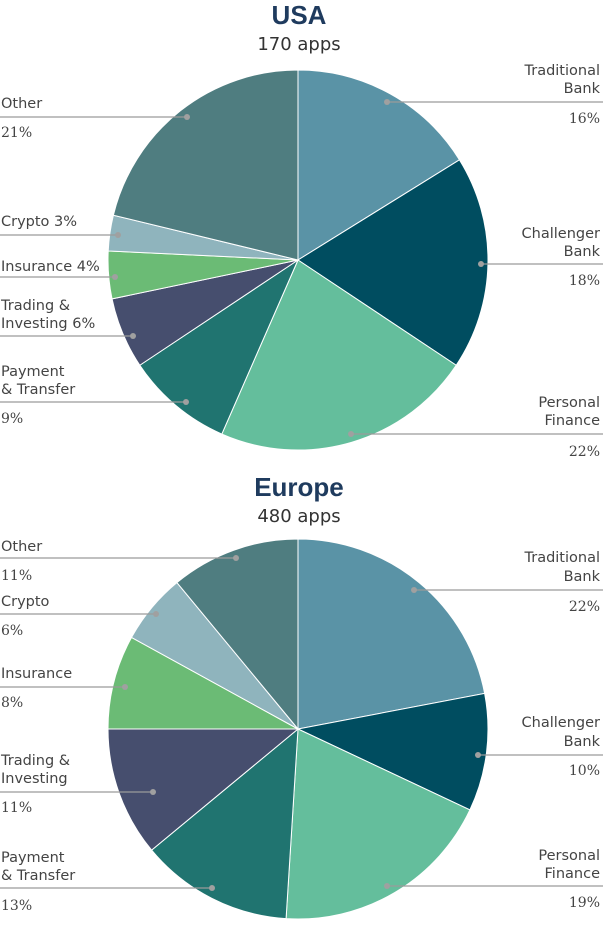 The height and width of the screenshot is (949, 603). Describe the element at coordinates (48, 324) in the screenshot. I see `slice-label: Investing 6%` at that location.